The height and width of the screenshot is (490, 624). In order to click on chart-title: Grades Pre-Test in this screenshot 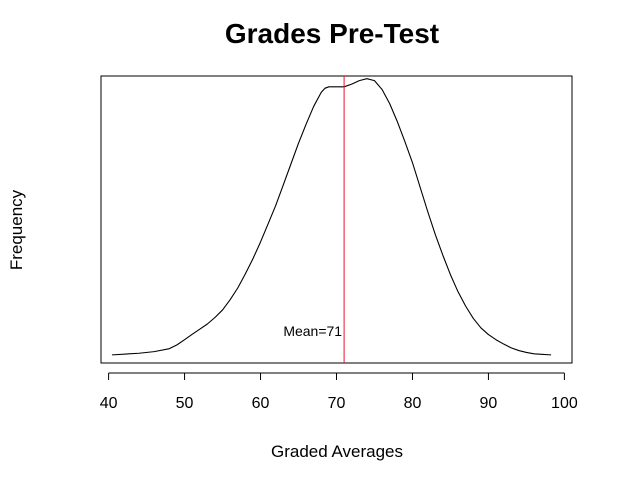, I will do `click(332, 33)`.